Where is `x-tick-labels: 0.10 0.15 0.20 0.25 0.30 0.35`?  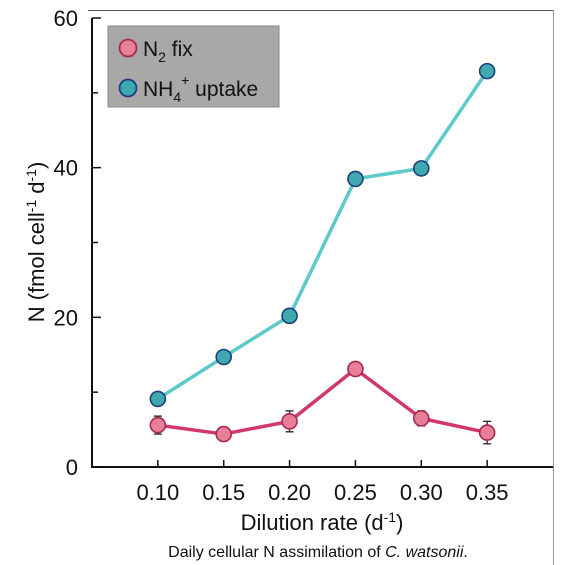 x-tick-labels: 0.10 0.15 0.20 0.25 0.30 0.35 is located at coordinates (322, 492).